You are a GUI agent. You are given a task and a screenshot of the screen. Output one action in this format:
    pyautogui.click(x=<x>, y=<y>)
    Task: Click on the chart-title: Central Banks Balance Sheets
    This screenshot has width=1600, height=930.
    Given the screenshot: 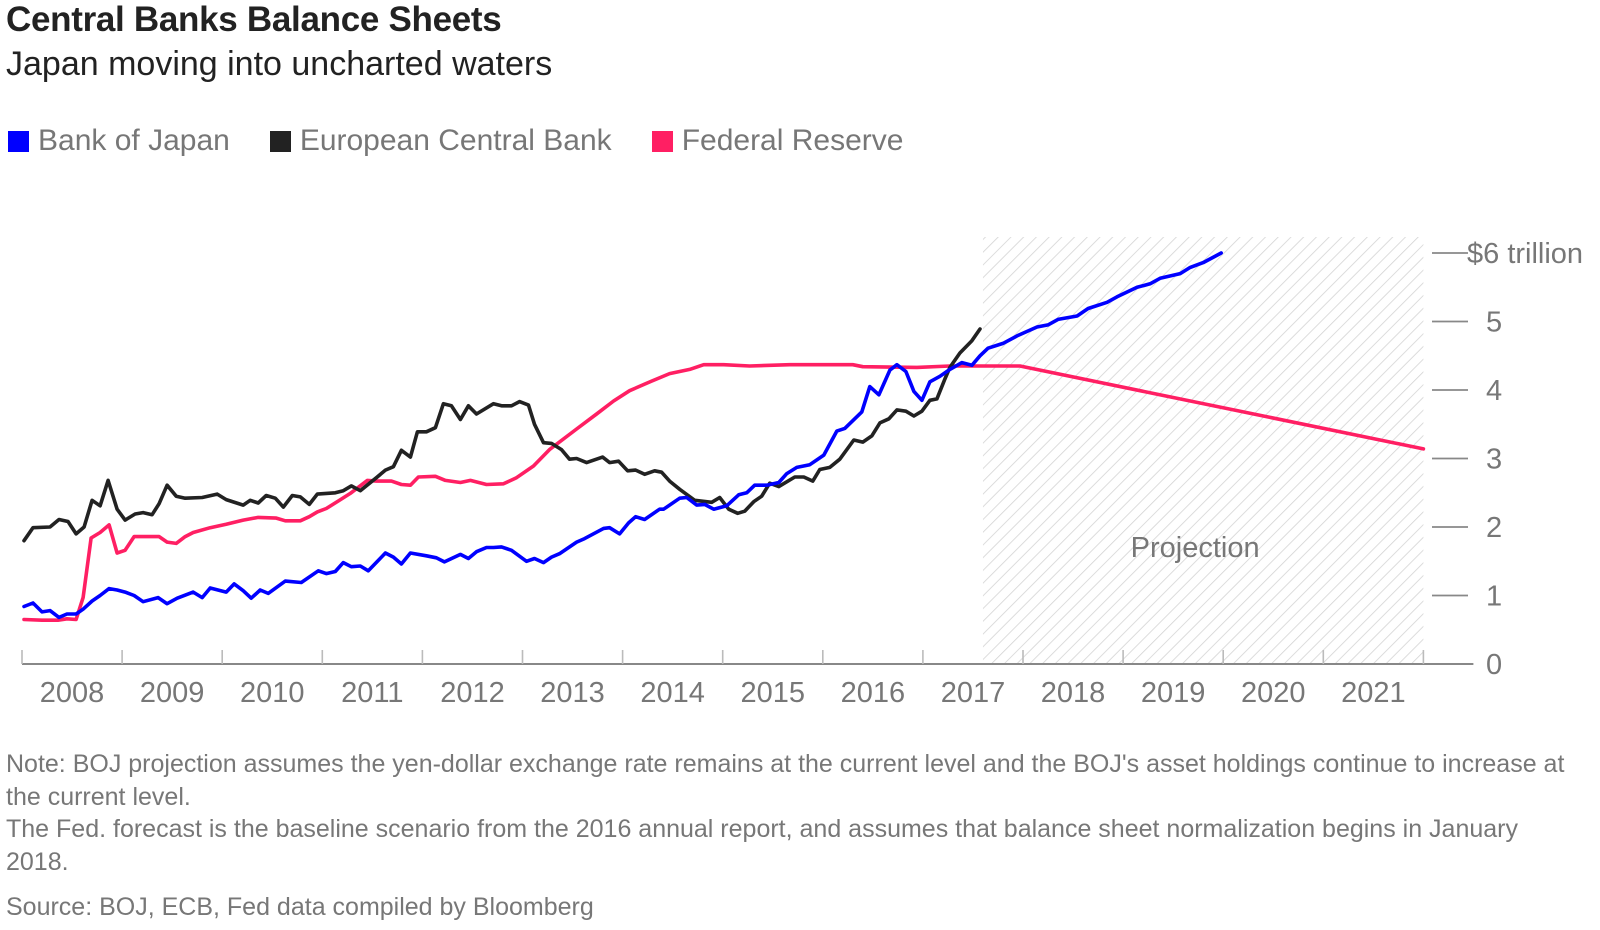 What is the action you would take?
    pyautogui.click(x=254, y=19)
    